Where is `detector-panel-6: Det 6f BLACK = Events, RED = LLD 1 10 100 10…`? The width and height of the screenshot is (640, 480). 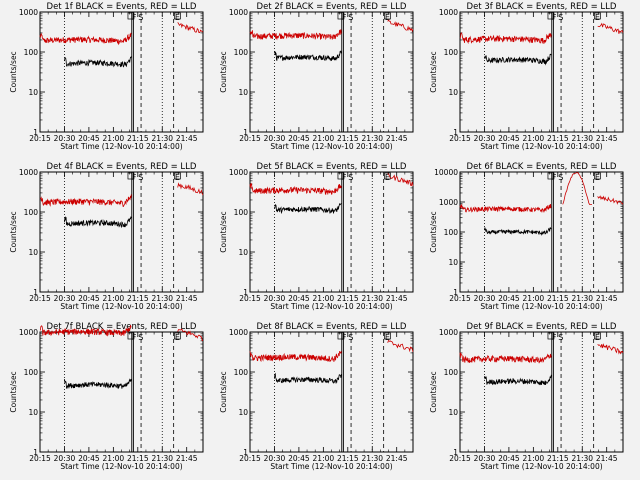
detector-panel-6: Det 6f BLACK = Events, RED = LLD 1 10 100 10… is located at coordinates (526, 236).